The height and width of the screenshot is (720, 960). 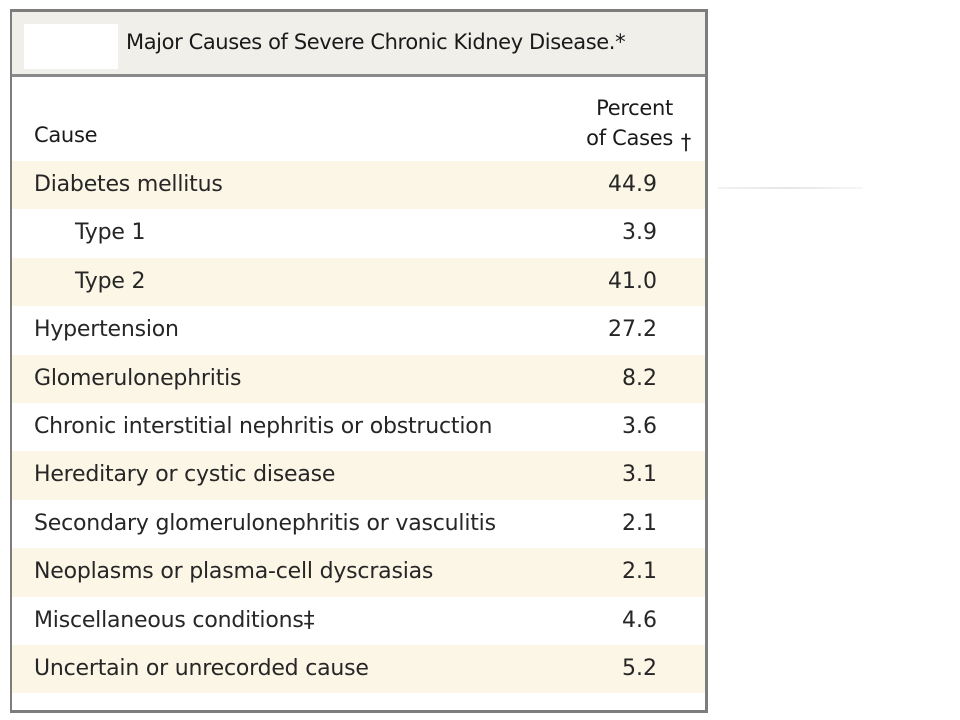 I want to click on column-header-percent: Percent of Cases †, so click(x=638, y=123).